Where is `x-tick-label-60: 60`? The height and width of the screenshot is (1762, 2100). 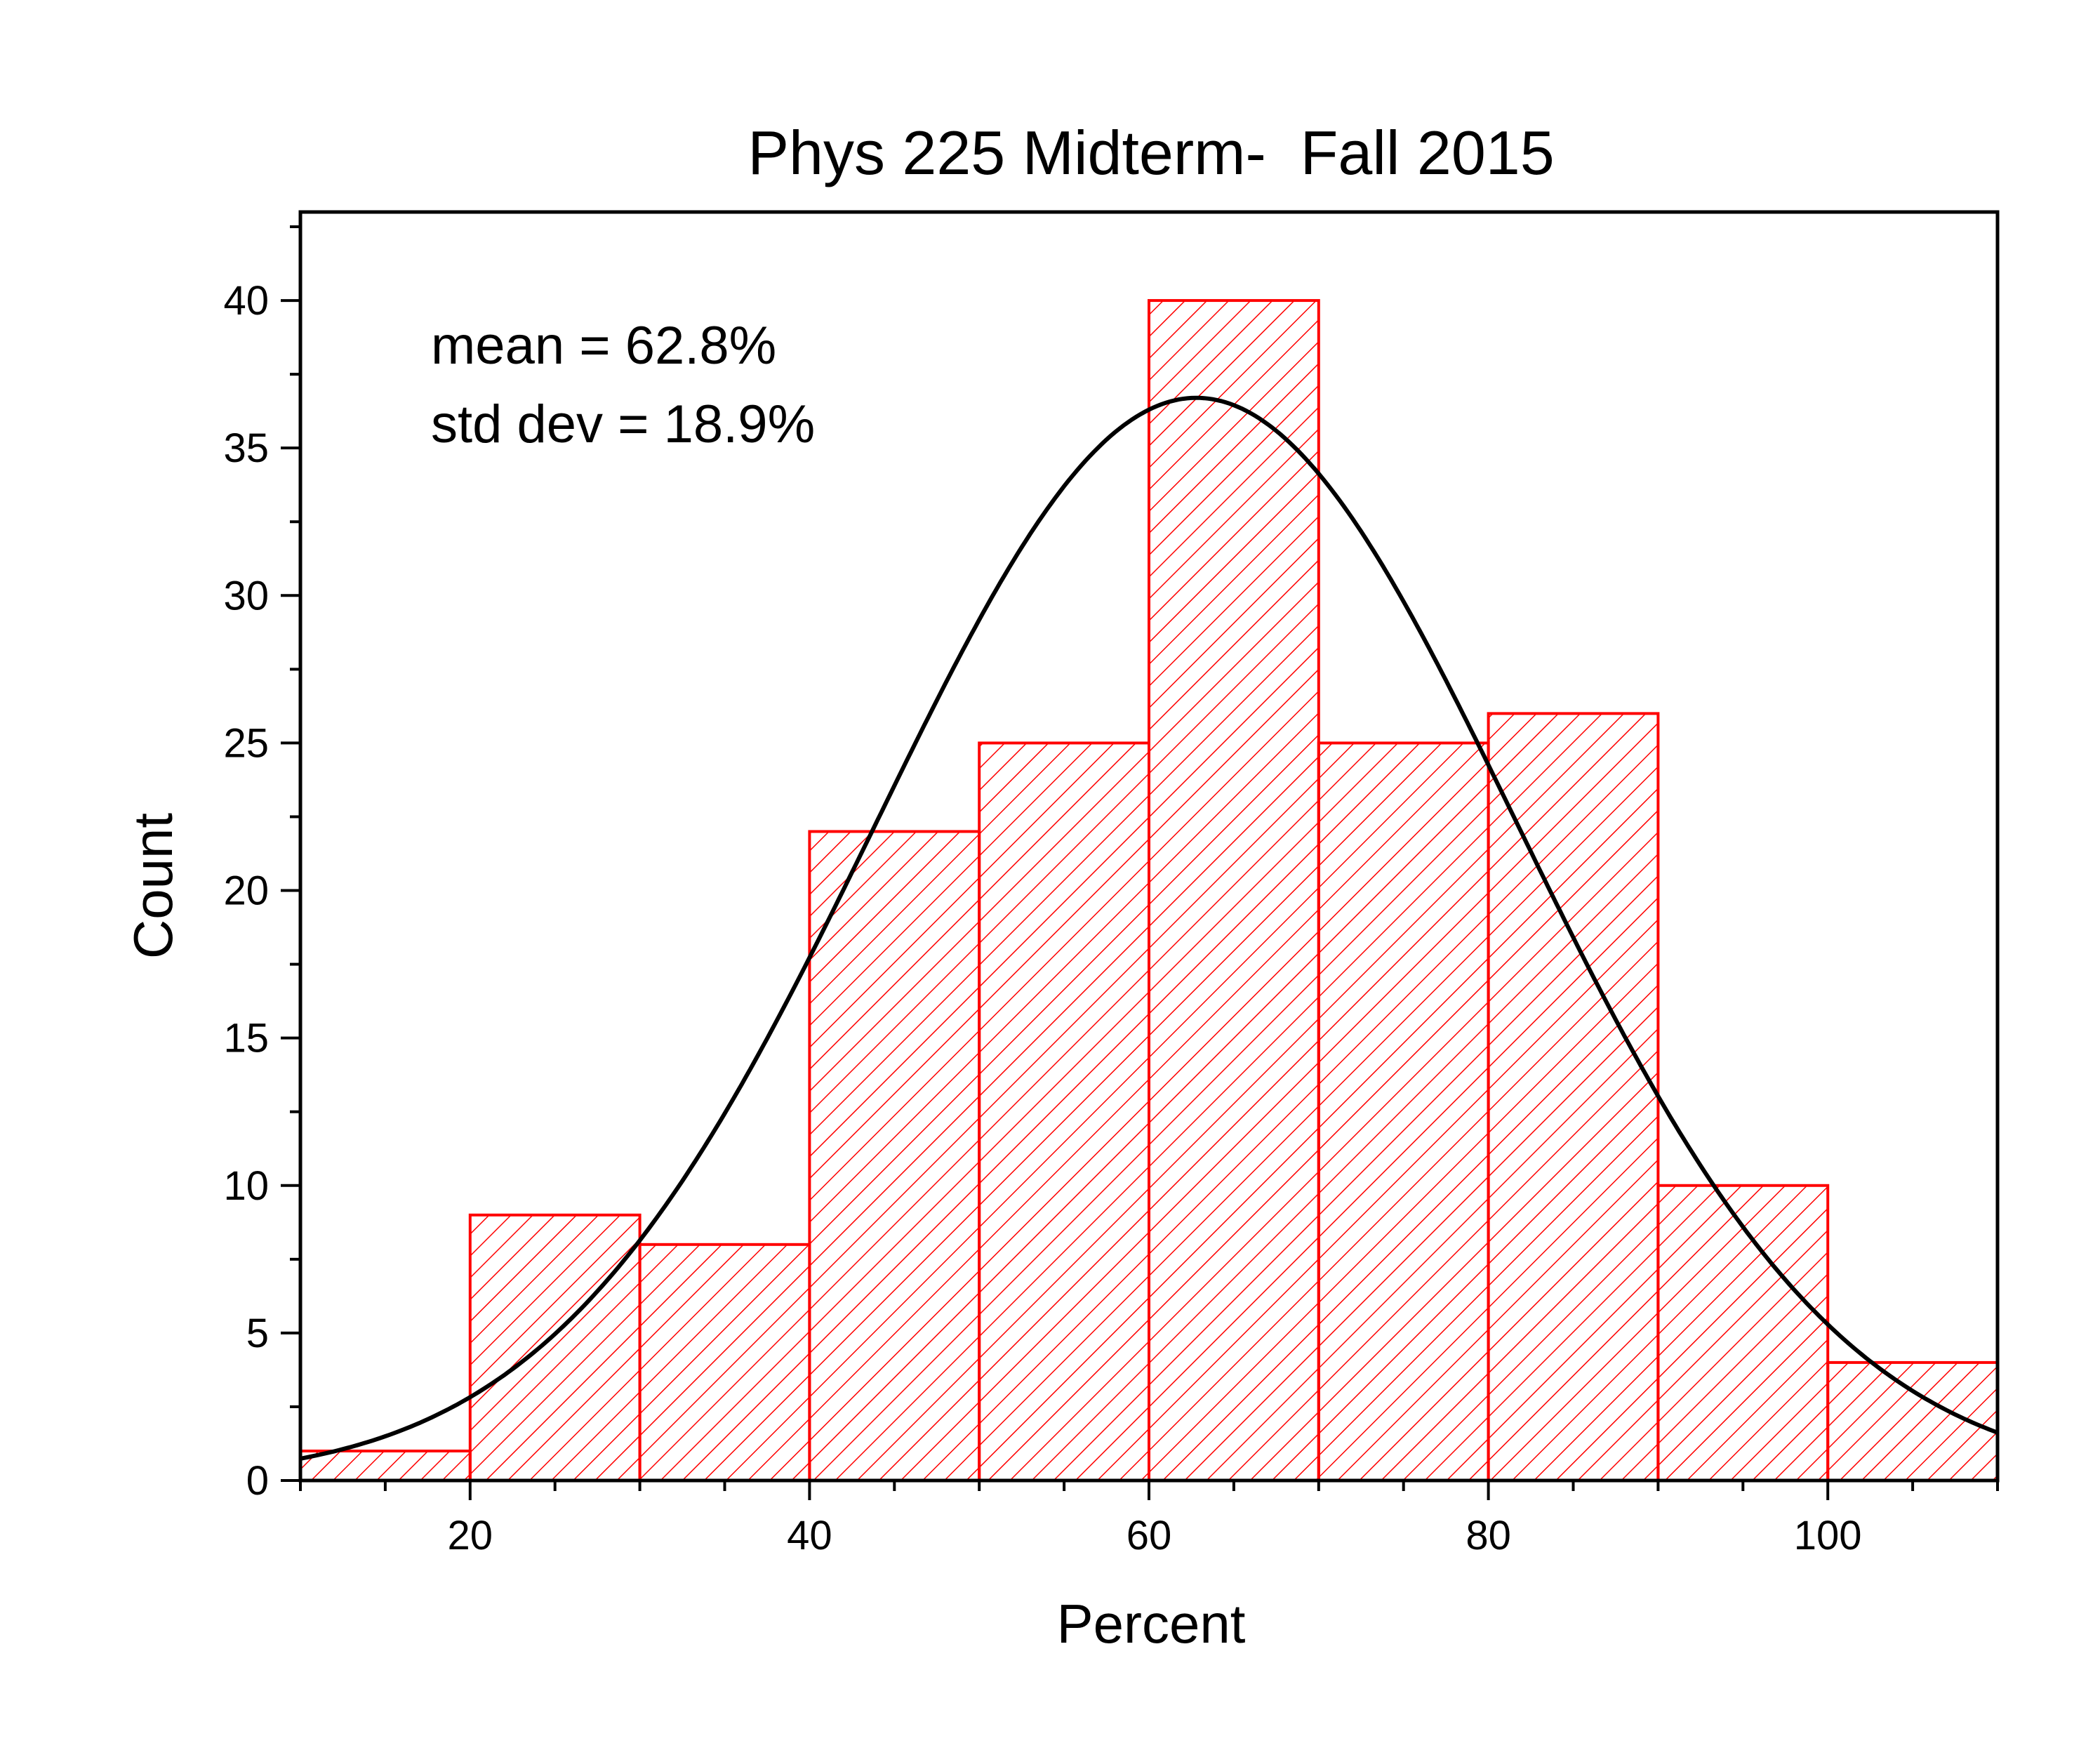 x-tick-label-60: 60 is located at coordinates (1149, 1535).